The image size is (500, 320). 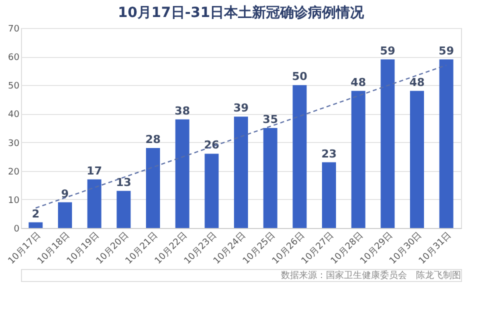 What do you see at coordinates (241, 108) in the screenshot?
I see `data-label: 39` at bounding box center [241, 108].